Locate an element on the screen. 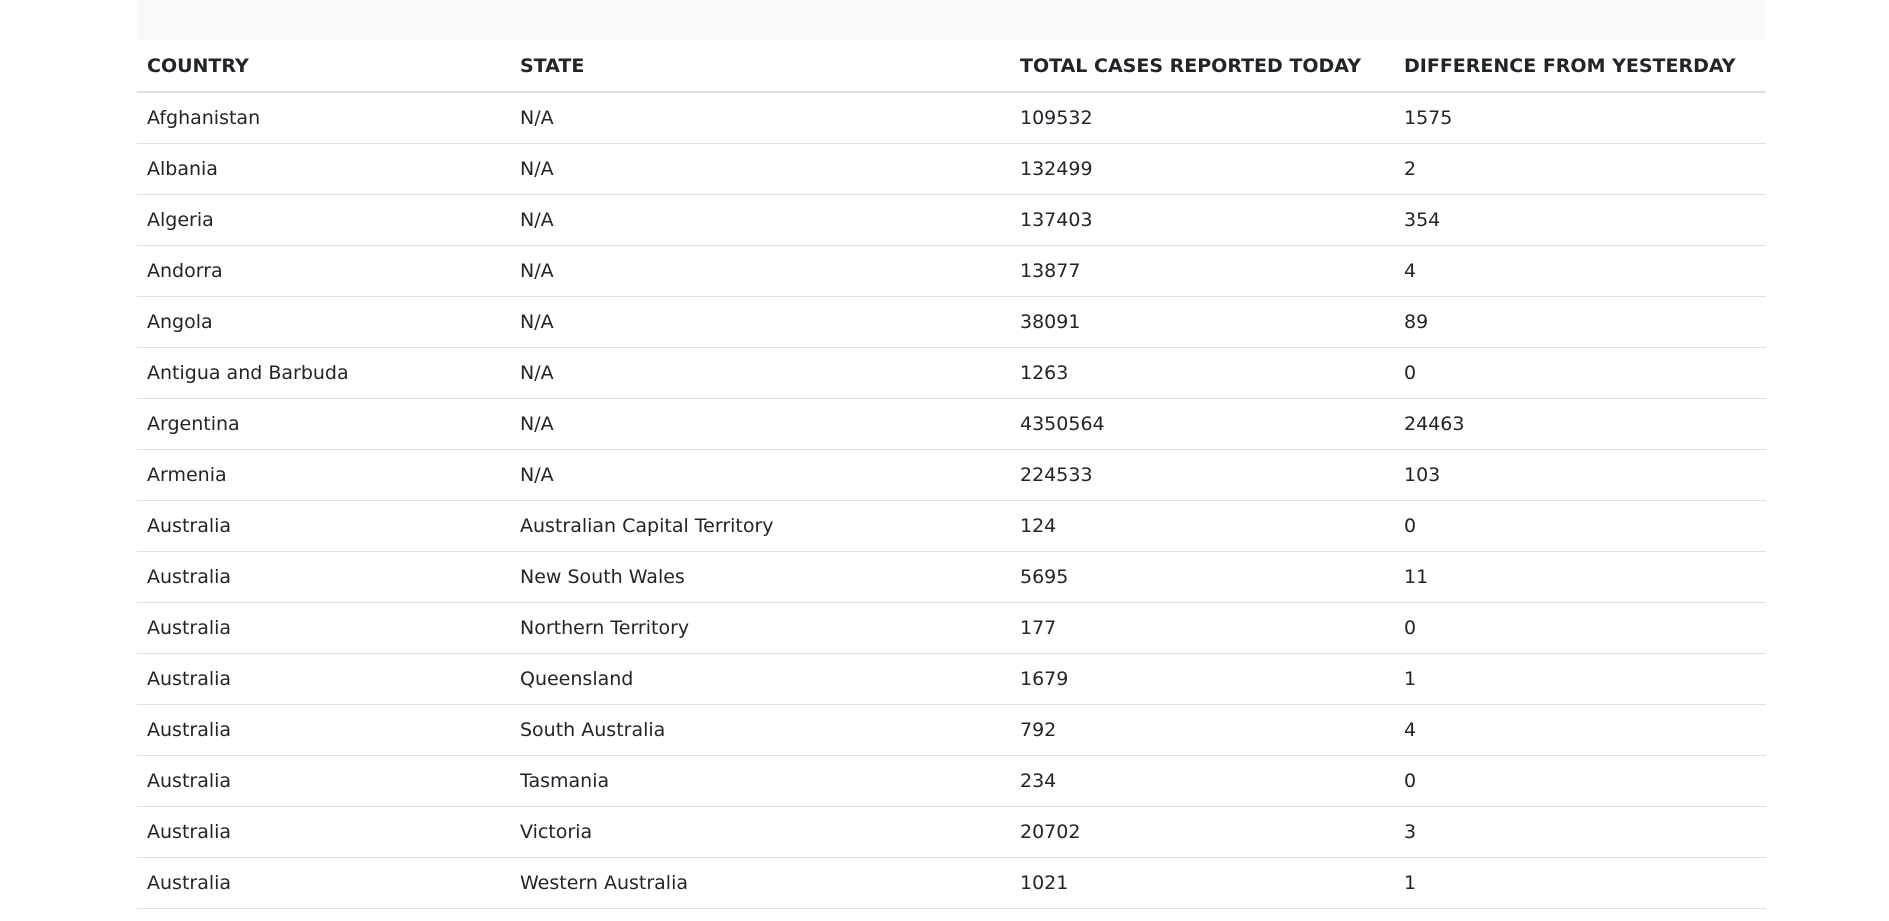 The width and height of the screenshot is (1889, 921). cell-state: Northern Territory is located at coordinates (760, 628).